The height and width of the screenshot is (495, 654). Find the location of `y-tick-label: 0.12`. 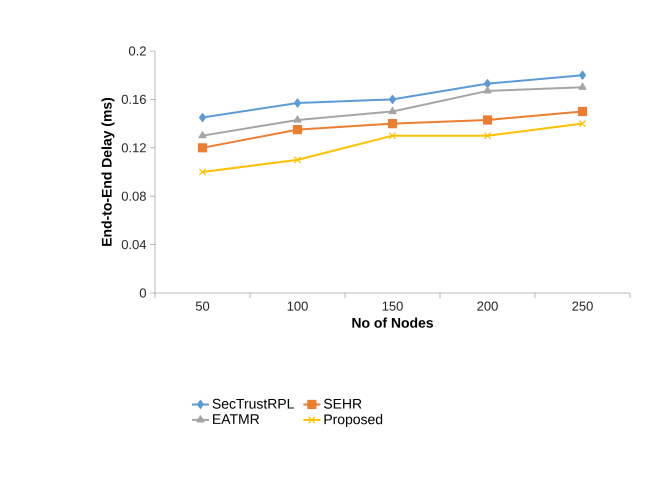

y-tick-label: 0.12 is located at coordinates (134, 147).